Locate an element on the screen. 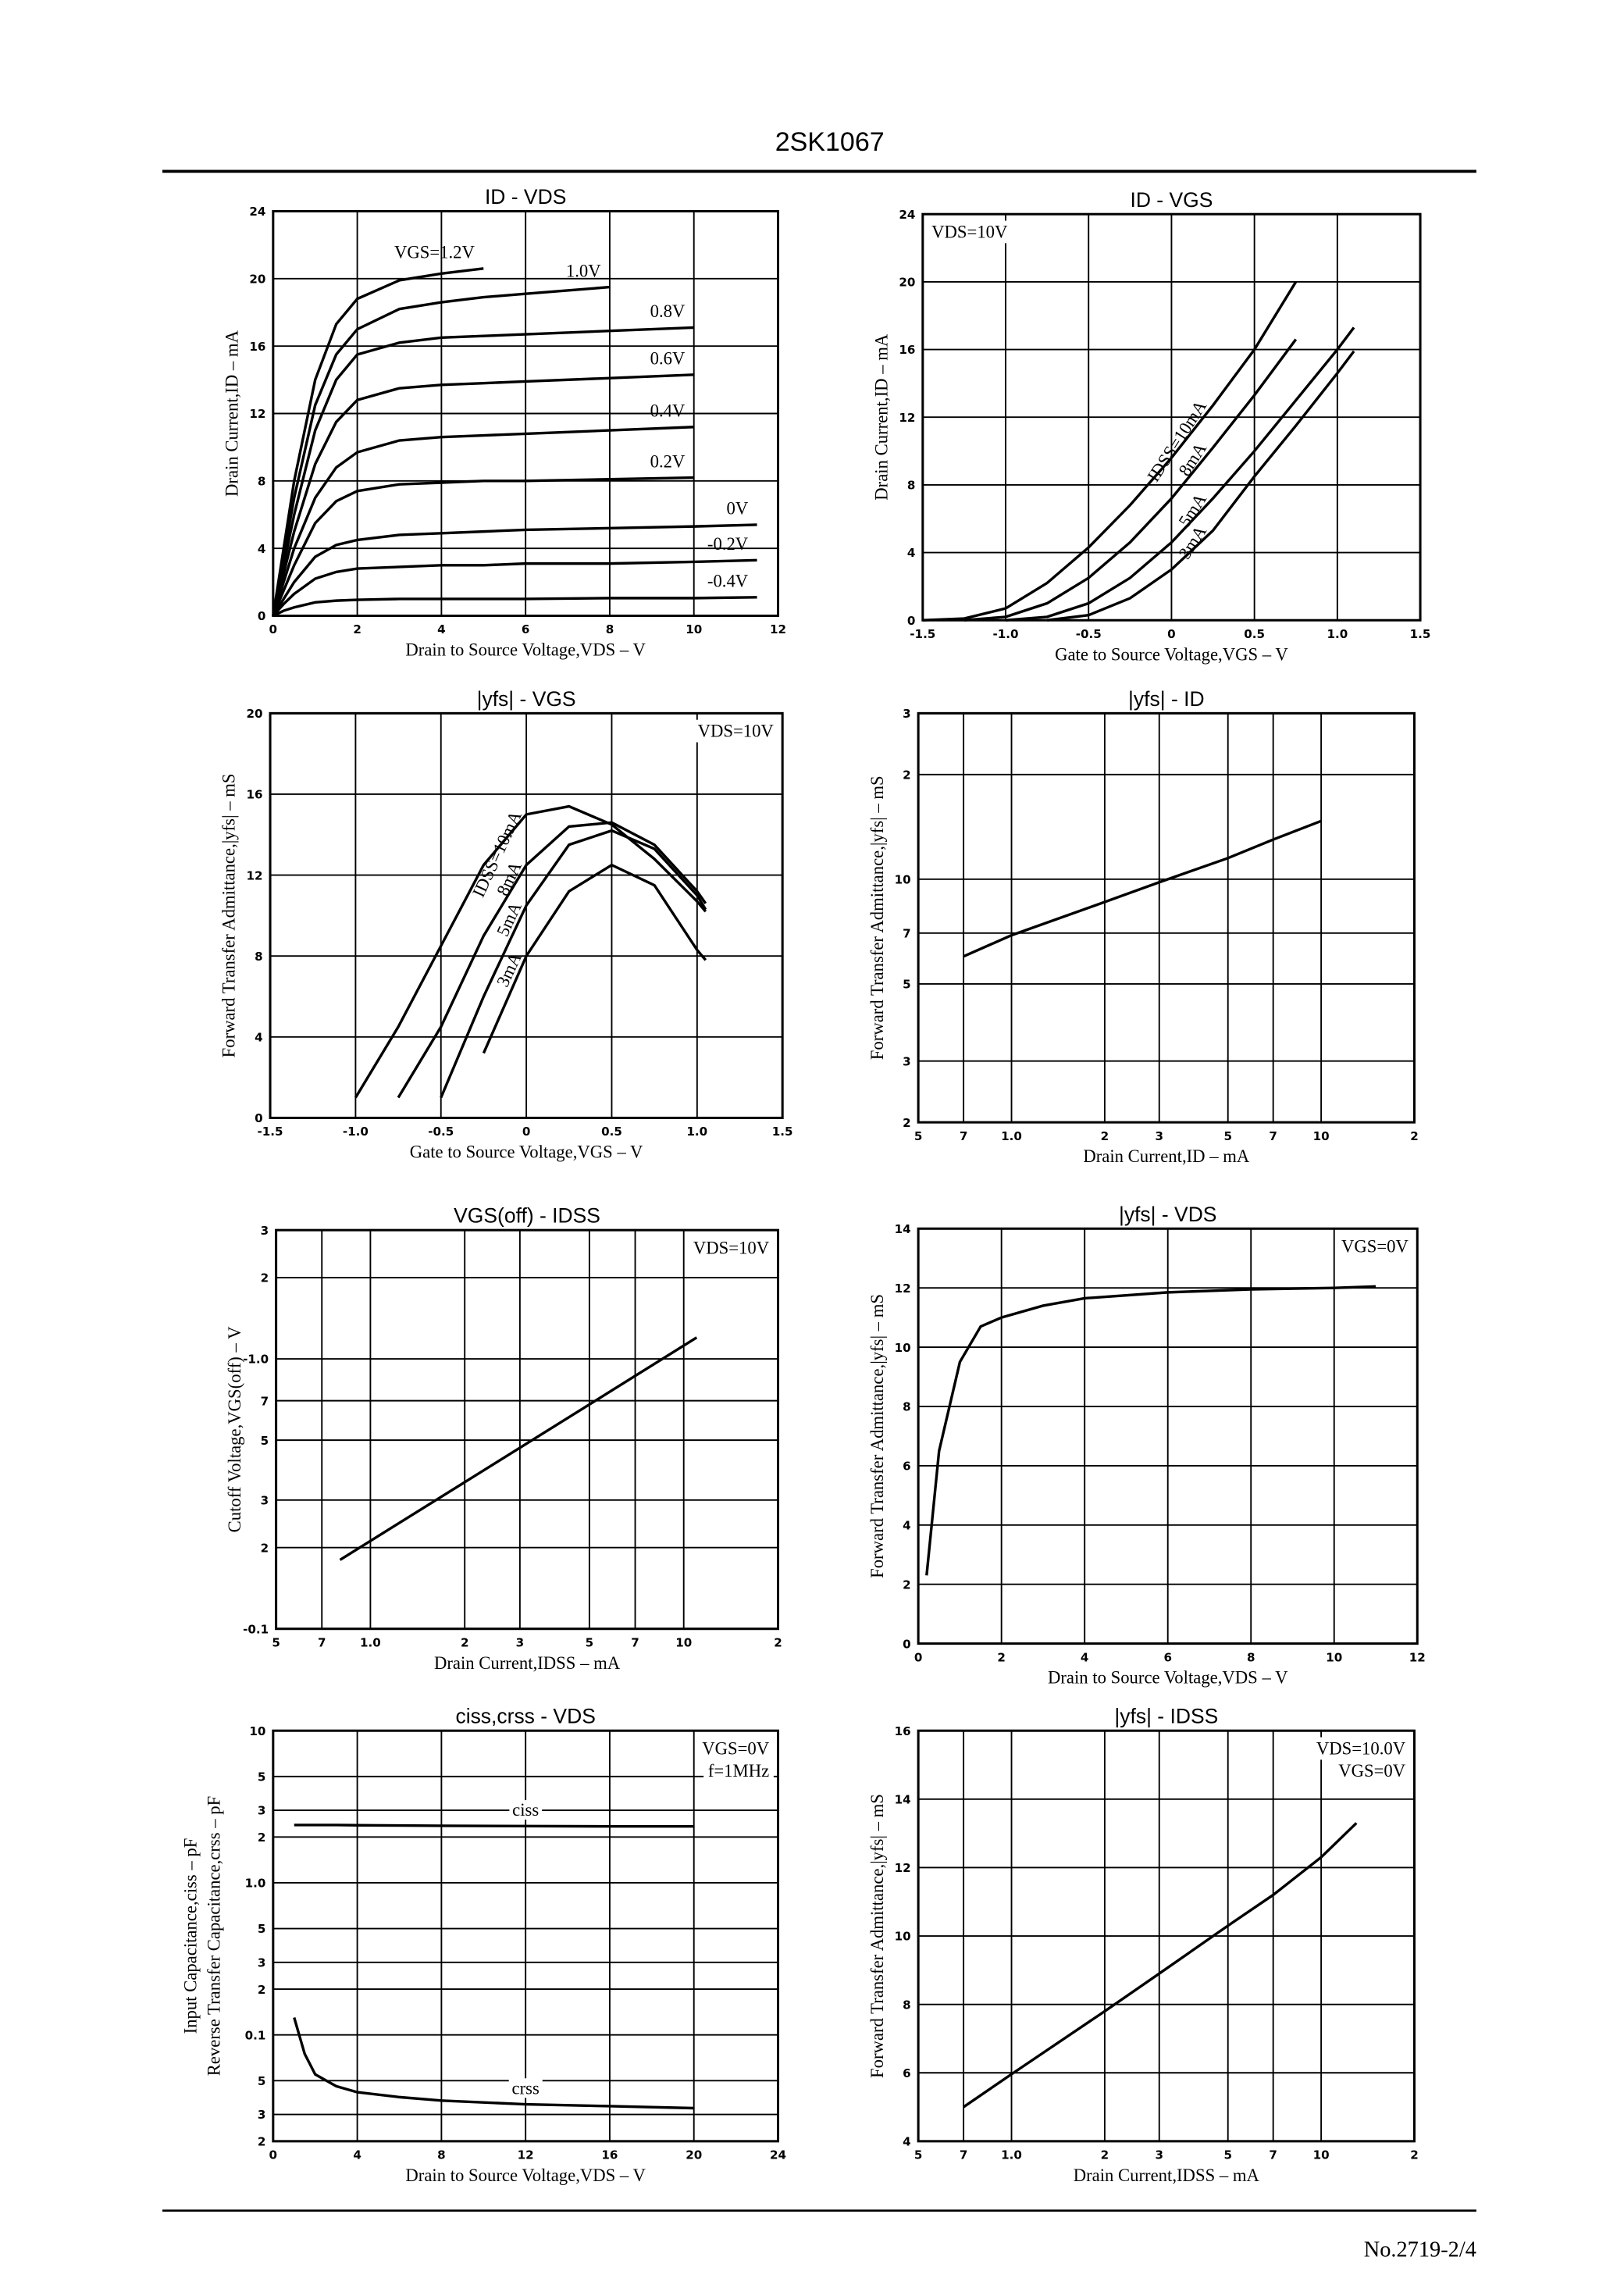 The width and height of the screenshot is (1624, 2278). x-tick-label: 1.5 is located at coordinates (1420, 634).